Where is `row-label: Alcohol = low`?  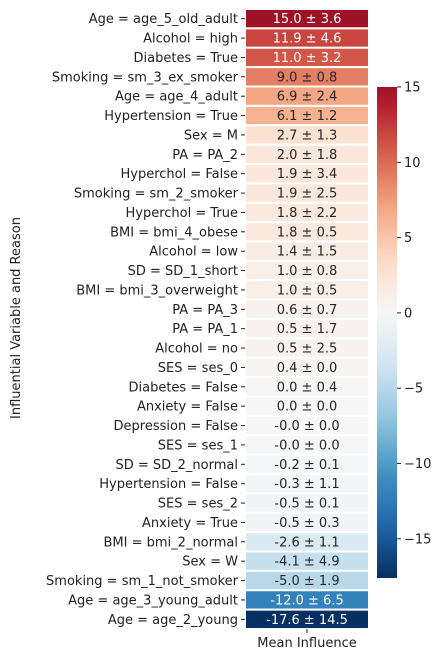
row-label: Alcohol = low is located at coordinates (193, 252).